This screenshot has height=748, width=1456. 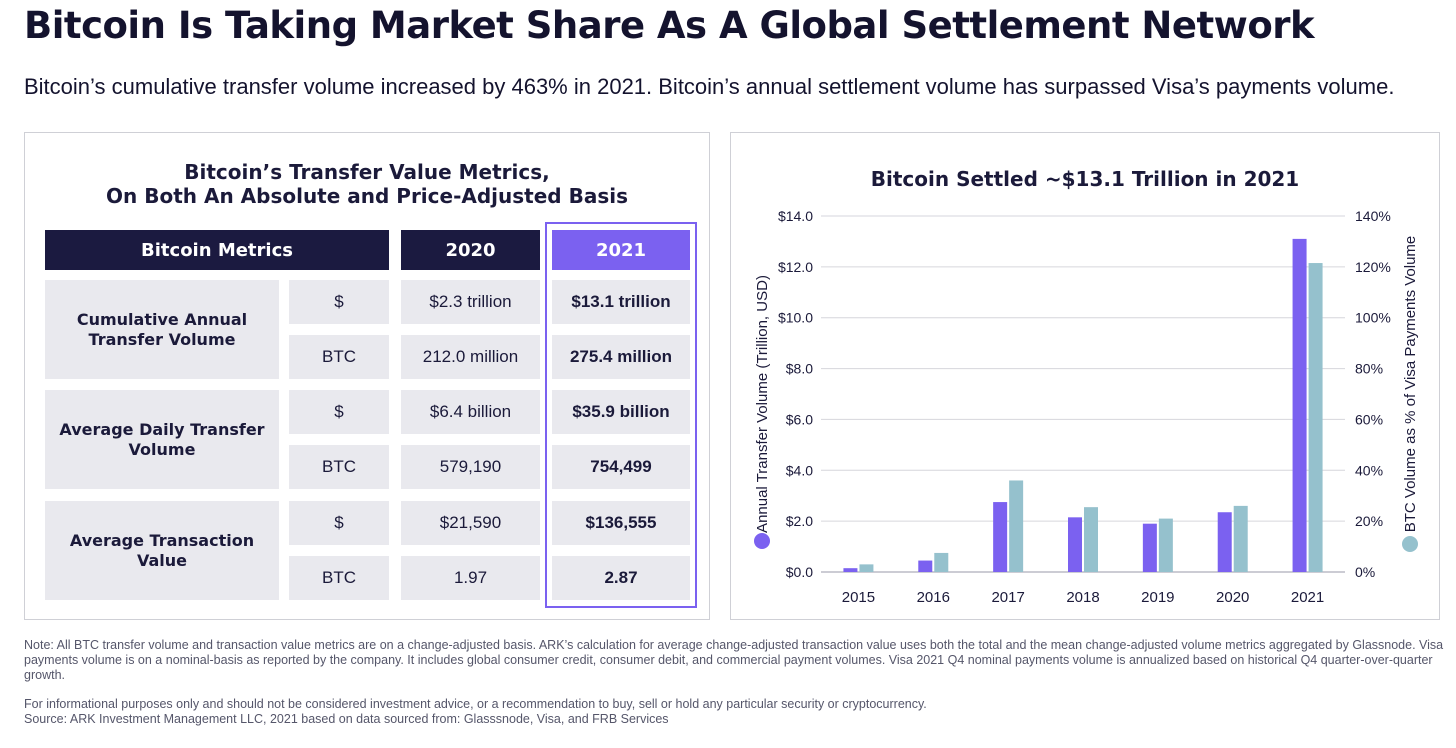 What do you see at coordinates (162, 329) in the screenshot?
I see `metric-cumulative-annual-transfer-volume: Cumulative Annual Transfer Volume` at bounding box center [162, 329].